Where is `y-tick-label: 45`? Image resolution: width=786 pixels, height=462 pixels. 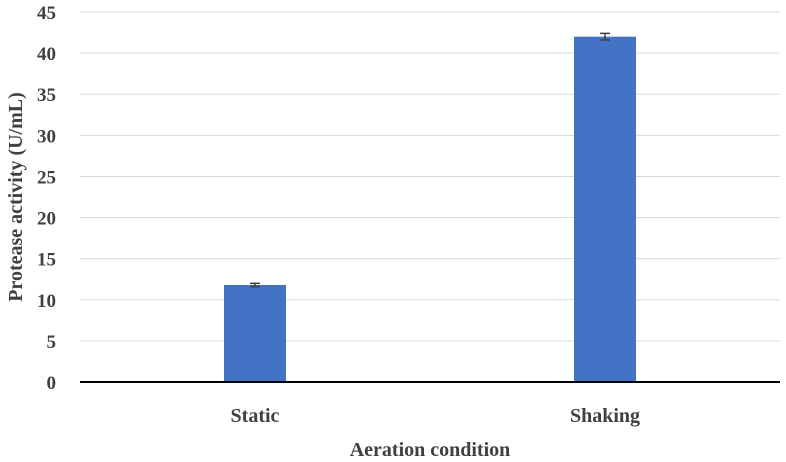
y-tick-label: 45 is located at coordinates (46, 13).